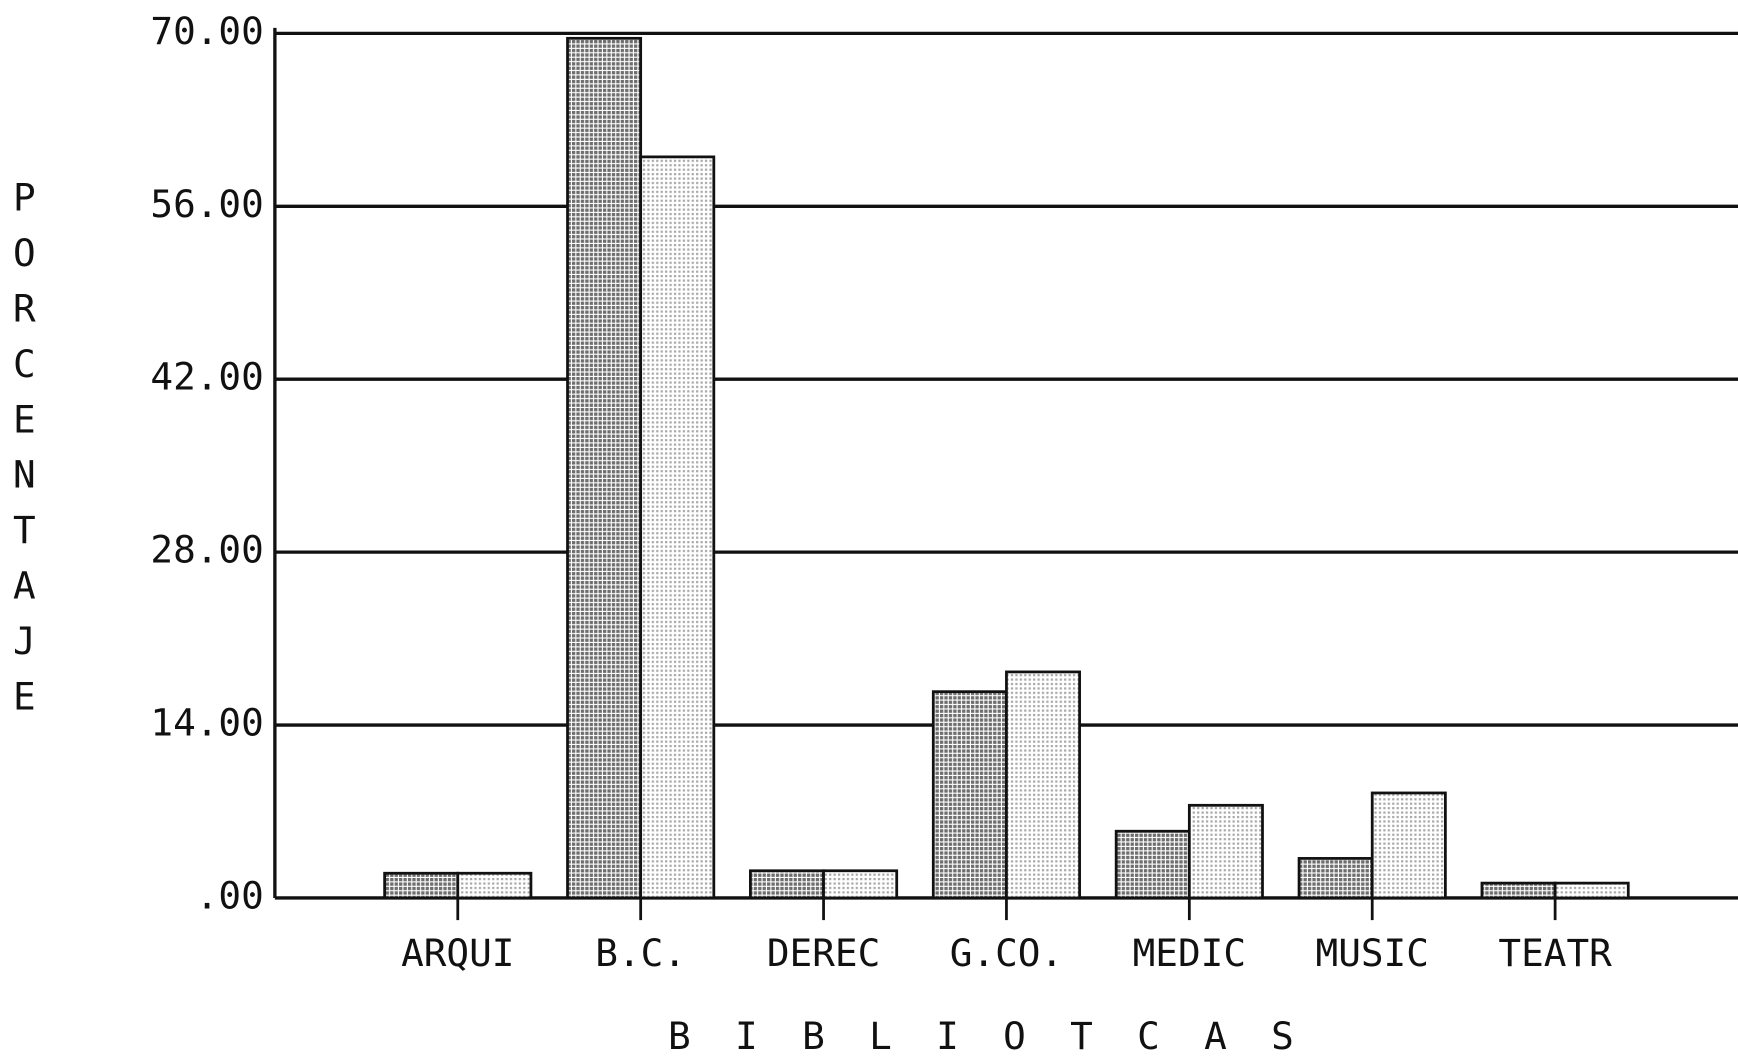 The height and width of the screenshot is (1061, 1738). What do you see at coordinates (640, 953) in the screenshot?
I see `x-tick-label: B.C.` at bounding box center [640, 953].